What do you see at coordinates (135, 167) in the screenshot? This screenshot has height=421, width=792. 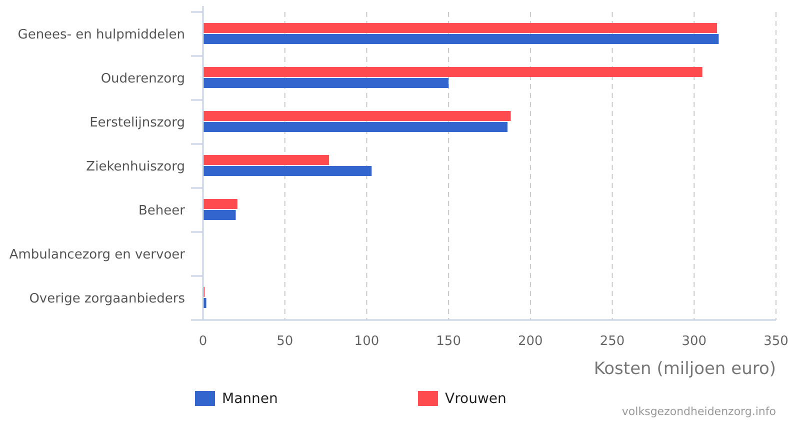 I see `y-tick-label: Ziekenhuiszorg` at bounding box center [135, 167].